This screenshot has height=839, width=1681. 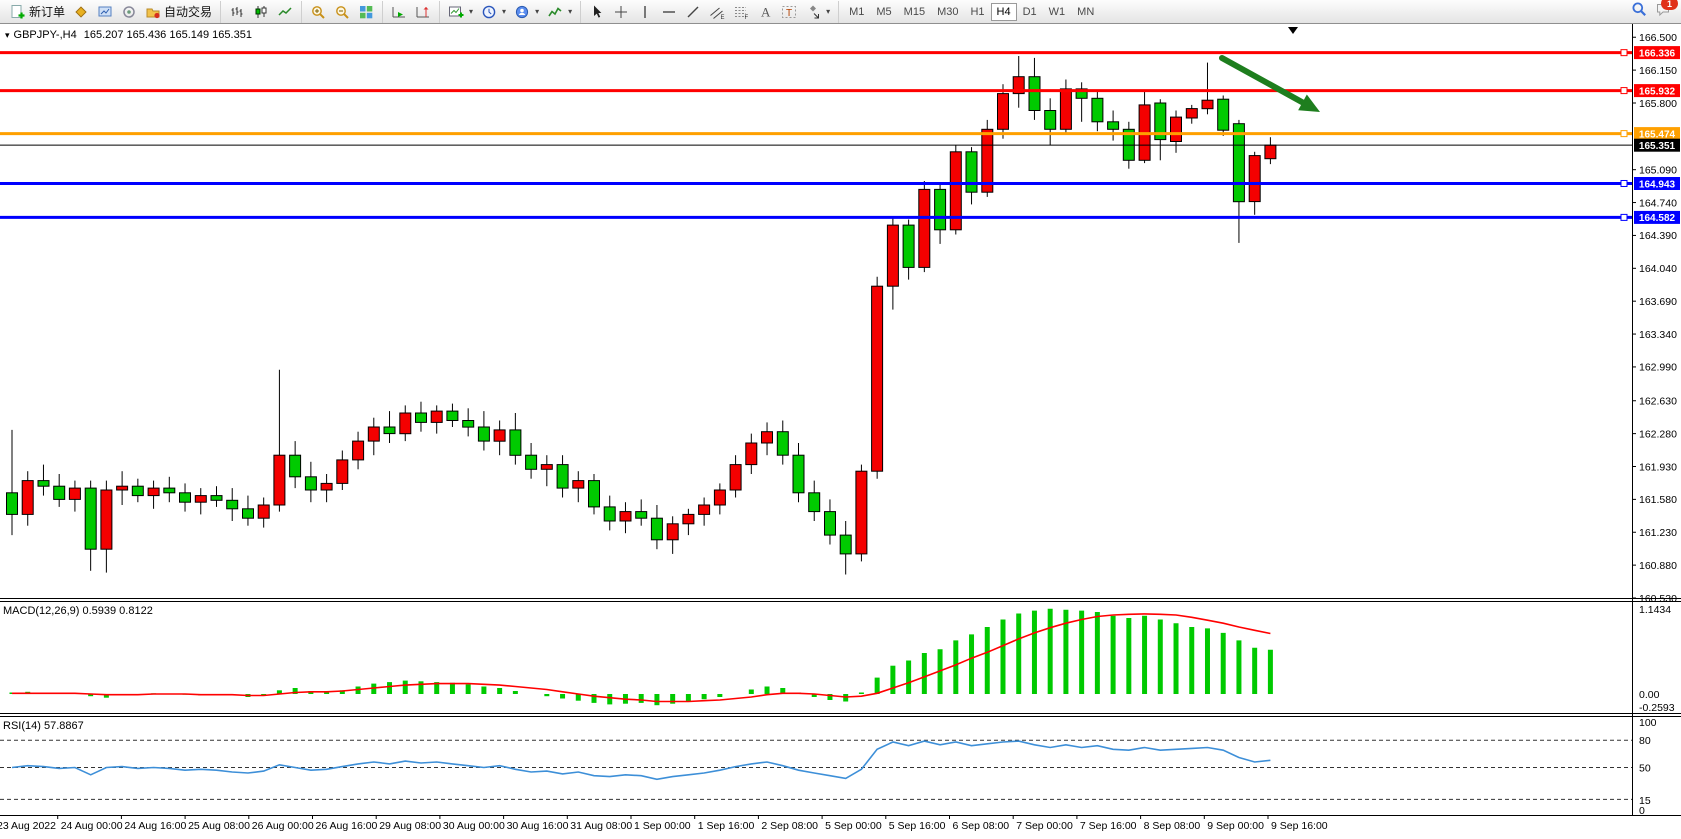 I want to click on vertical-line-tool-button, so click(x=645, y=12).